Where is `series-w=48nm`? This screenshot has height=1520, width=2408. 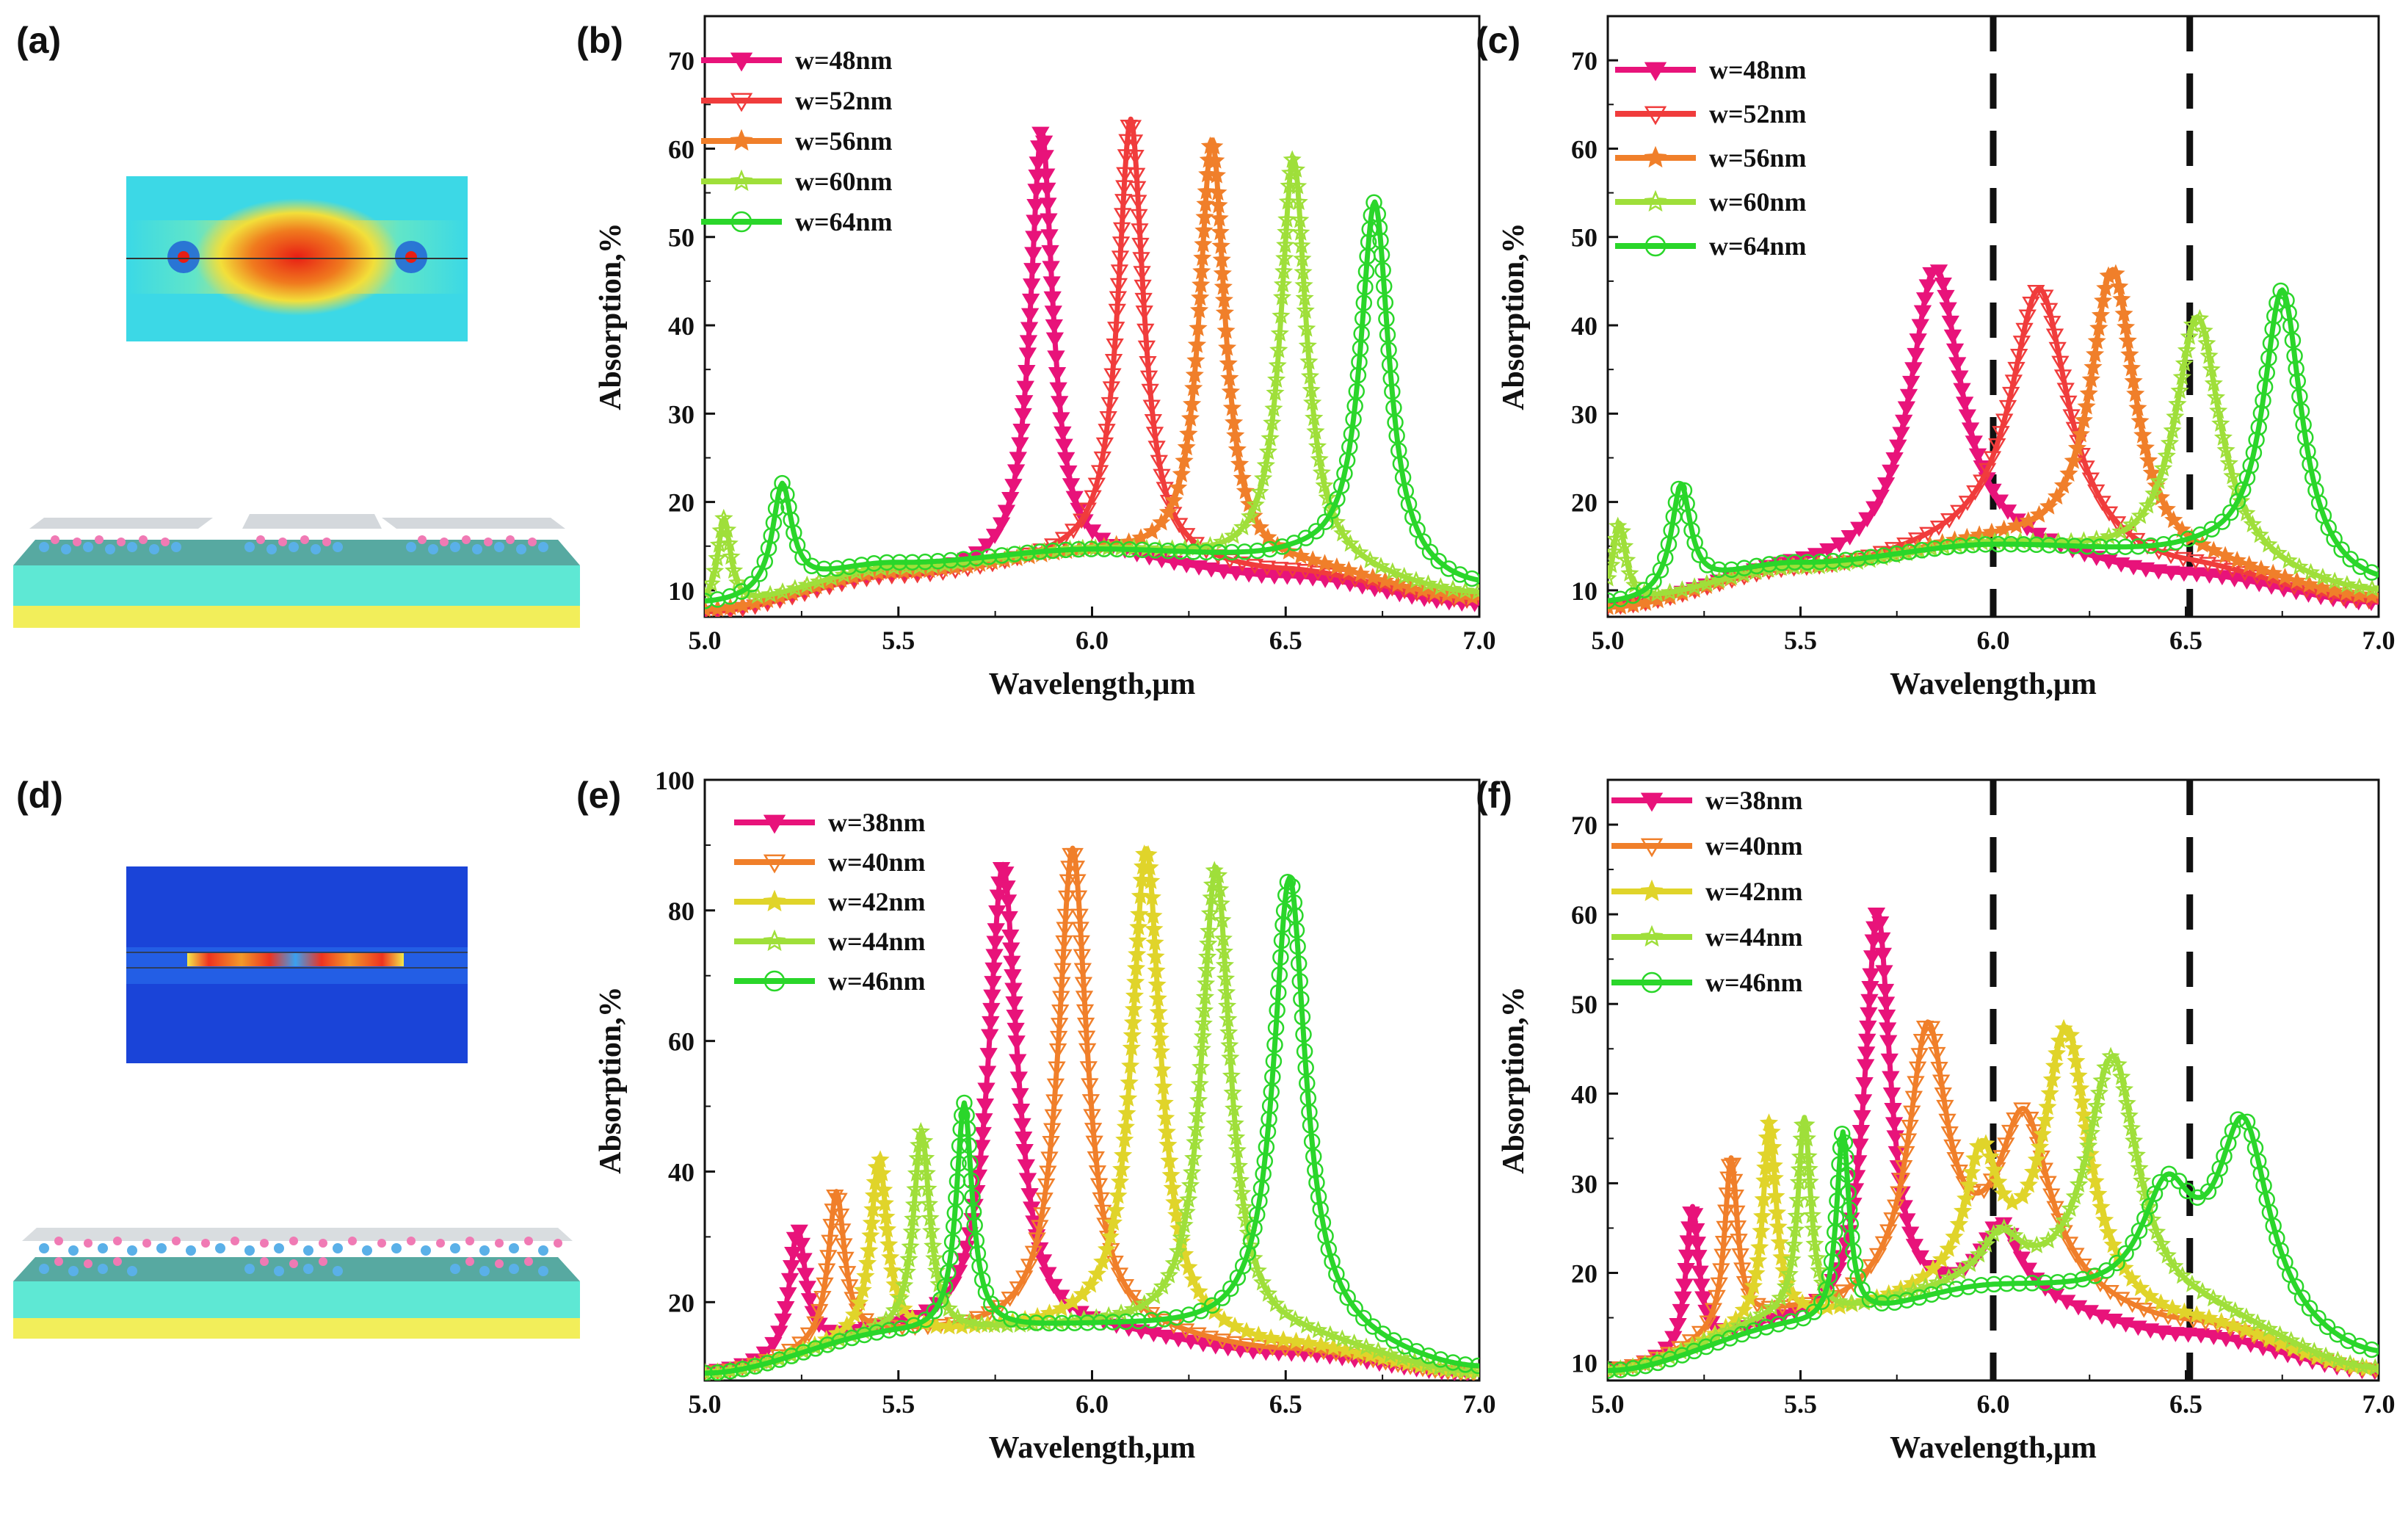 series-w=48nm is located at coordinates (1993, 440).